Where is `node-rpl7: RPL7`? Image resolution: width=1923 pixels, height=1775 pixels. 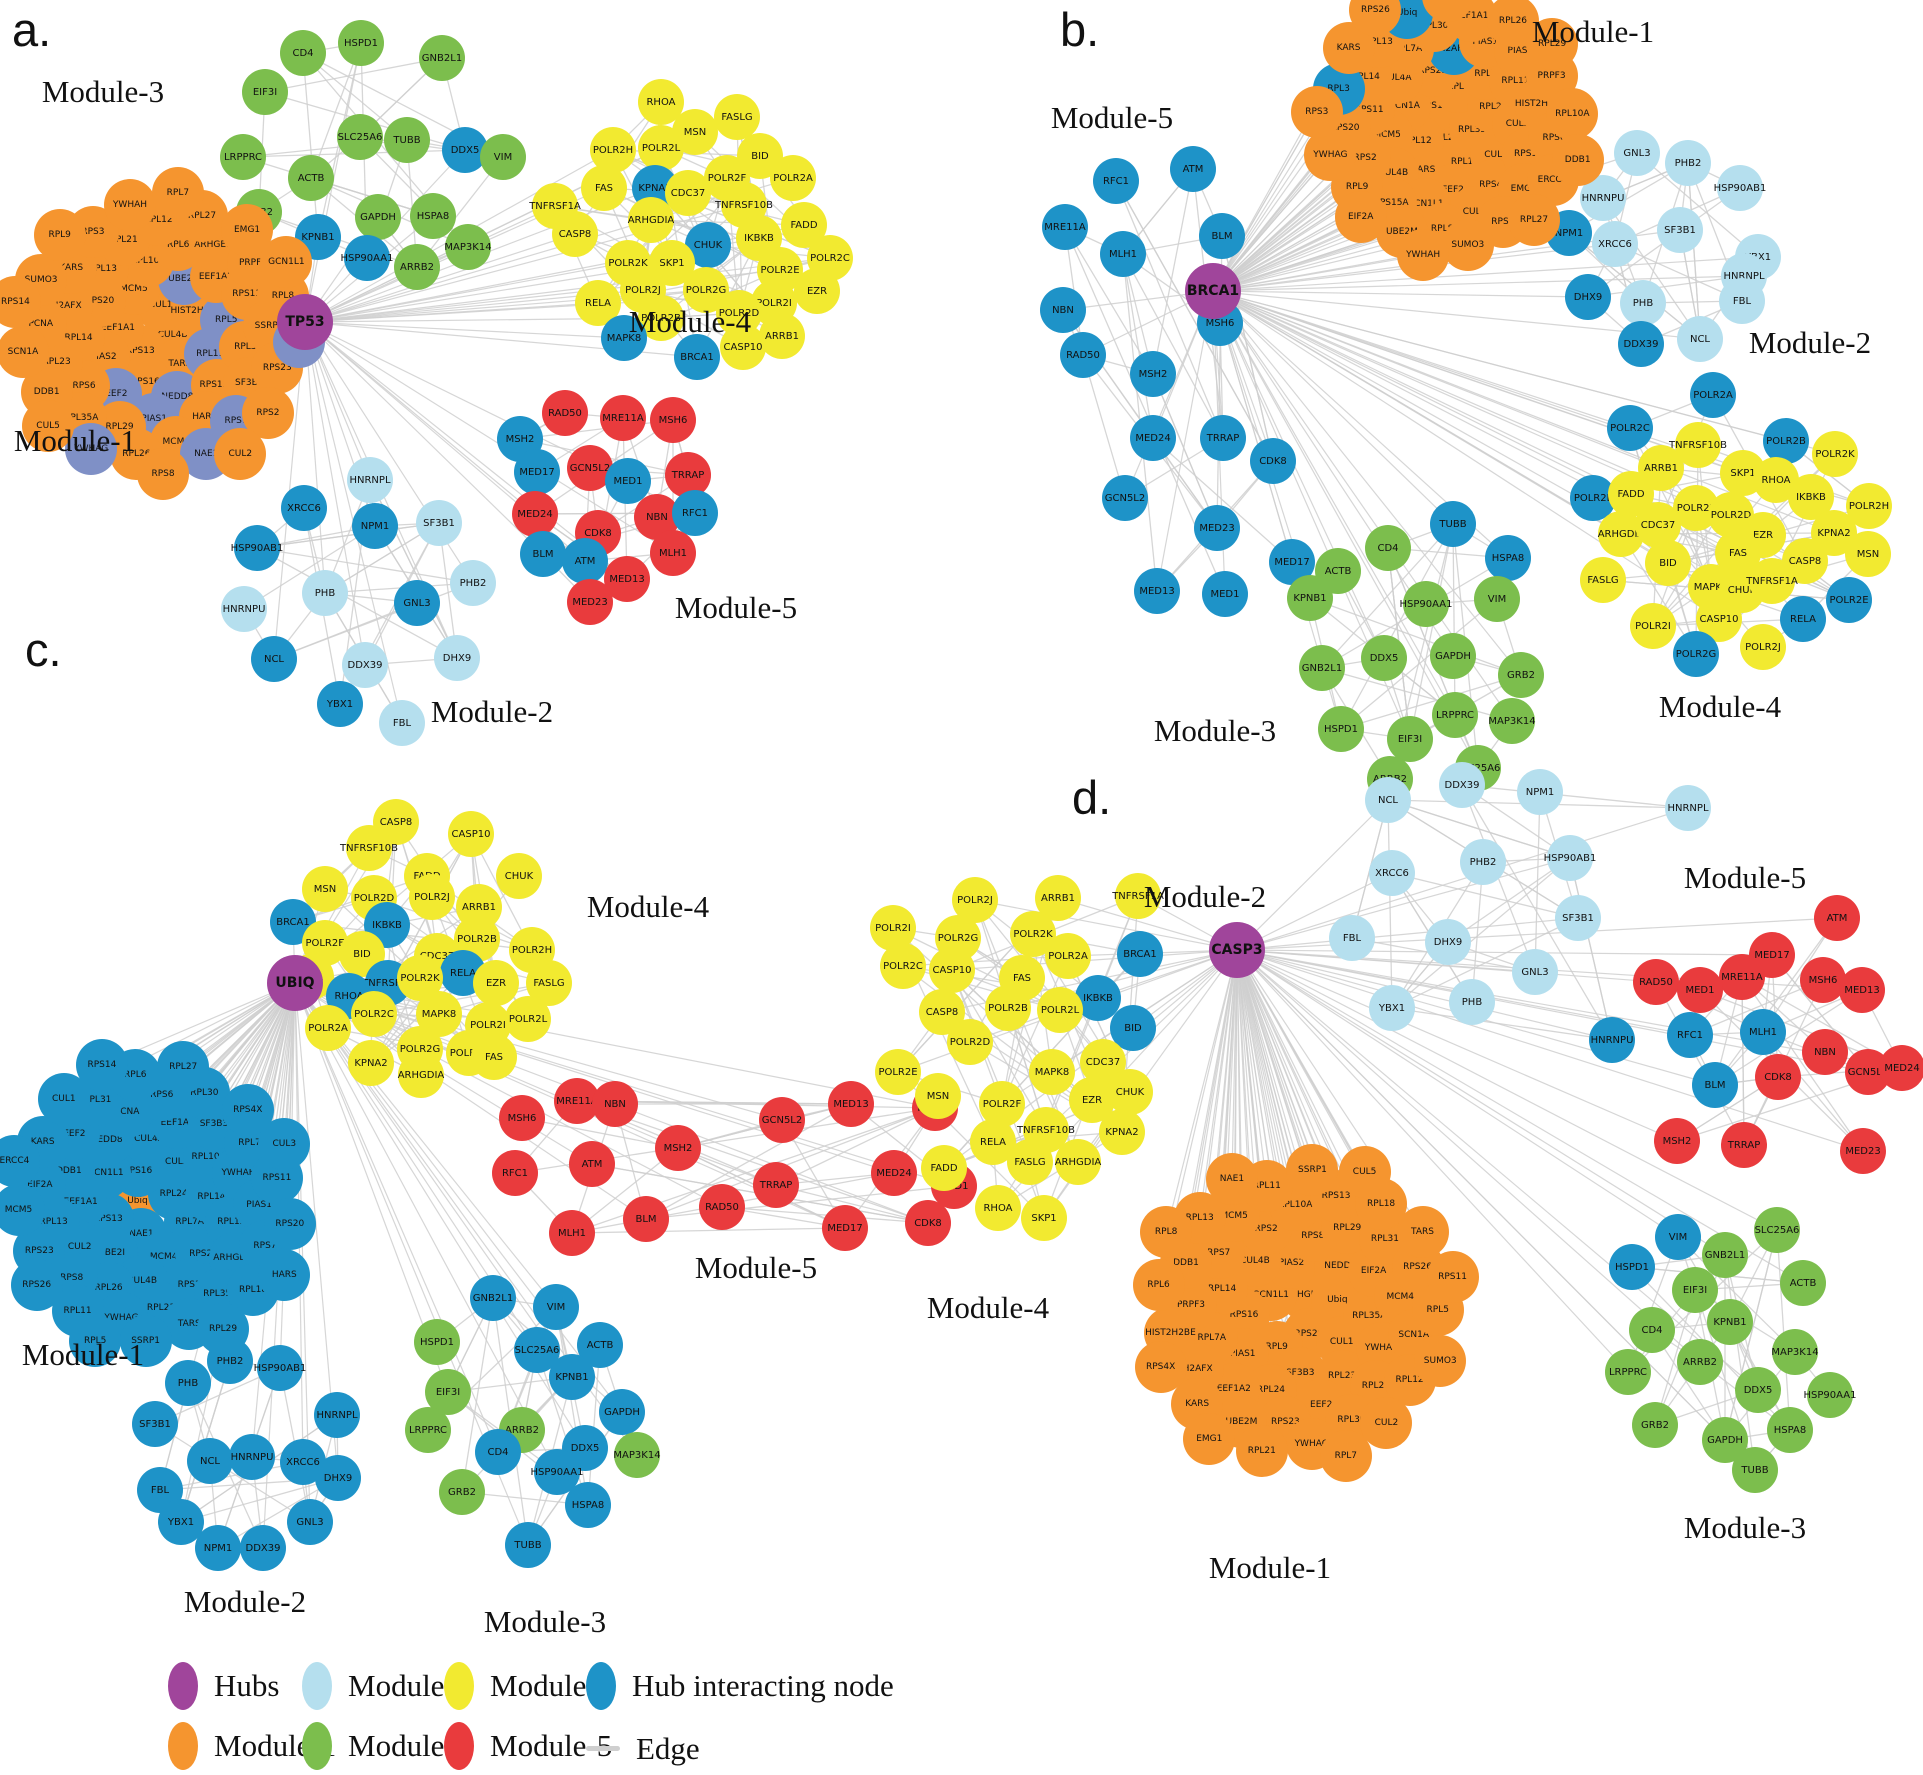 node-rpl7: RPL7 is located at coordinates (177, 192).